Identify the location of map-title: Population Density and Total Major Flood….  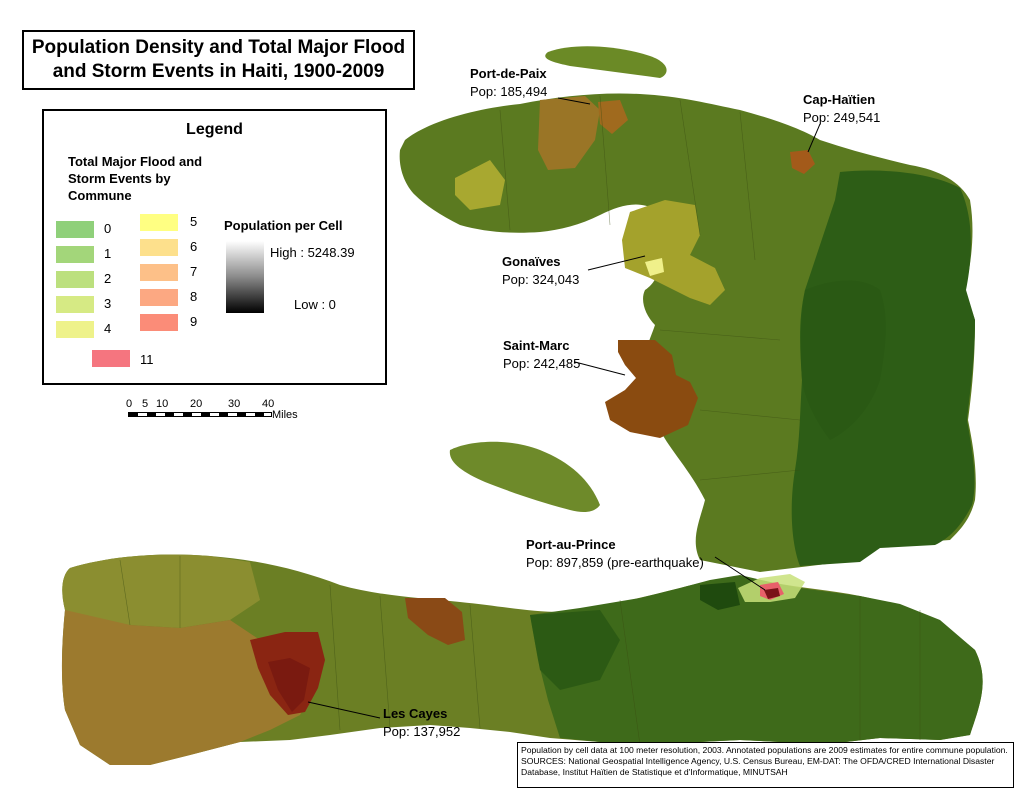
(218, 60).